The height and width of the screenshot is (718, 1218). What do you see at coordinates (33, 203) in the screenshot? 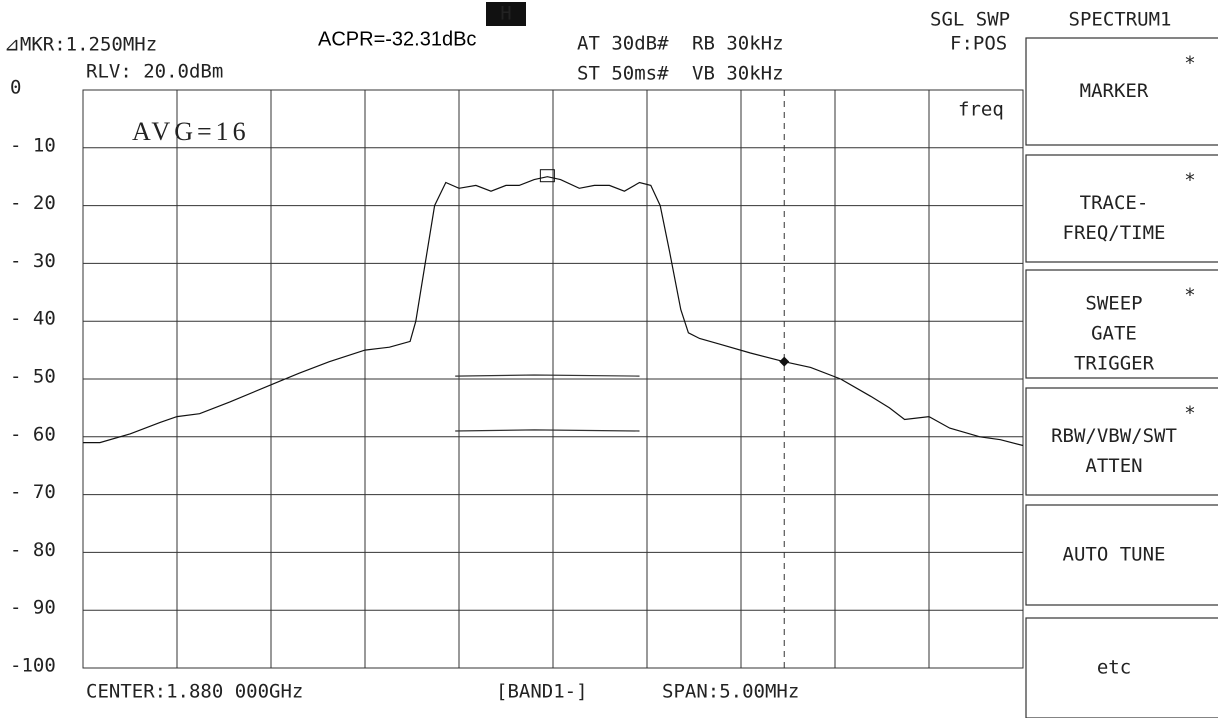
I see `y-tick-label: - 20` at bounding box center [33, 203].